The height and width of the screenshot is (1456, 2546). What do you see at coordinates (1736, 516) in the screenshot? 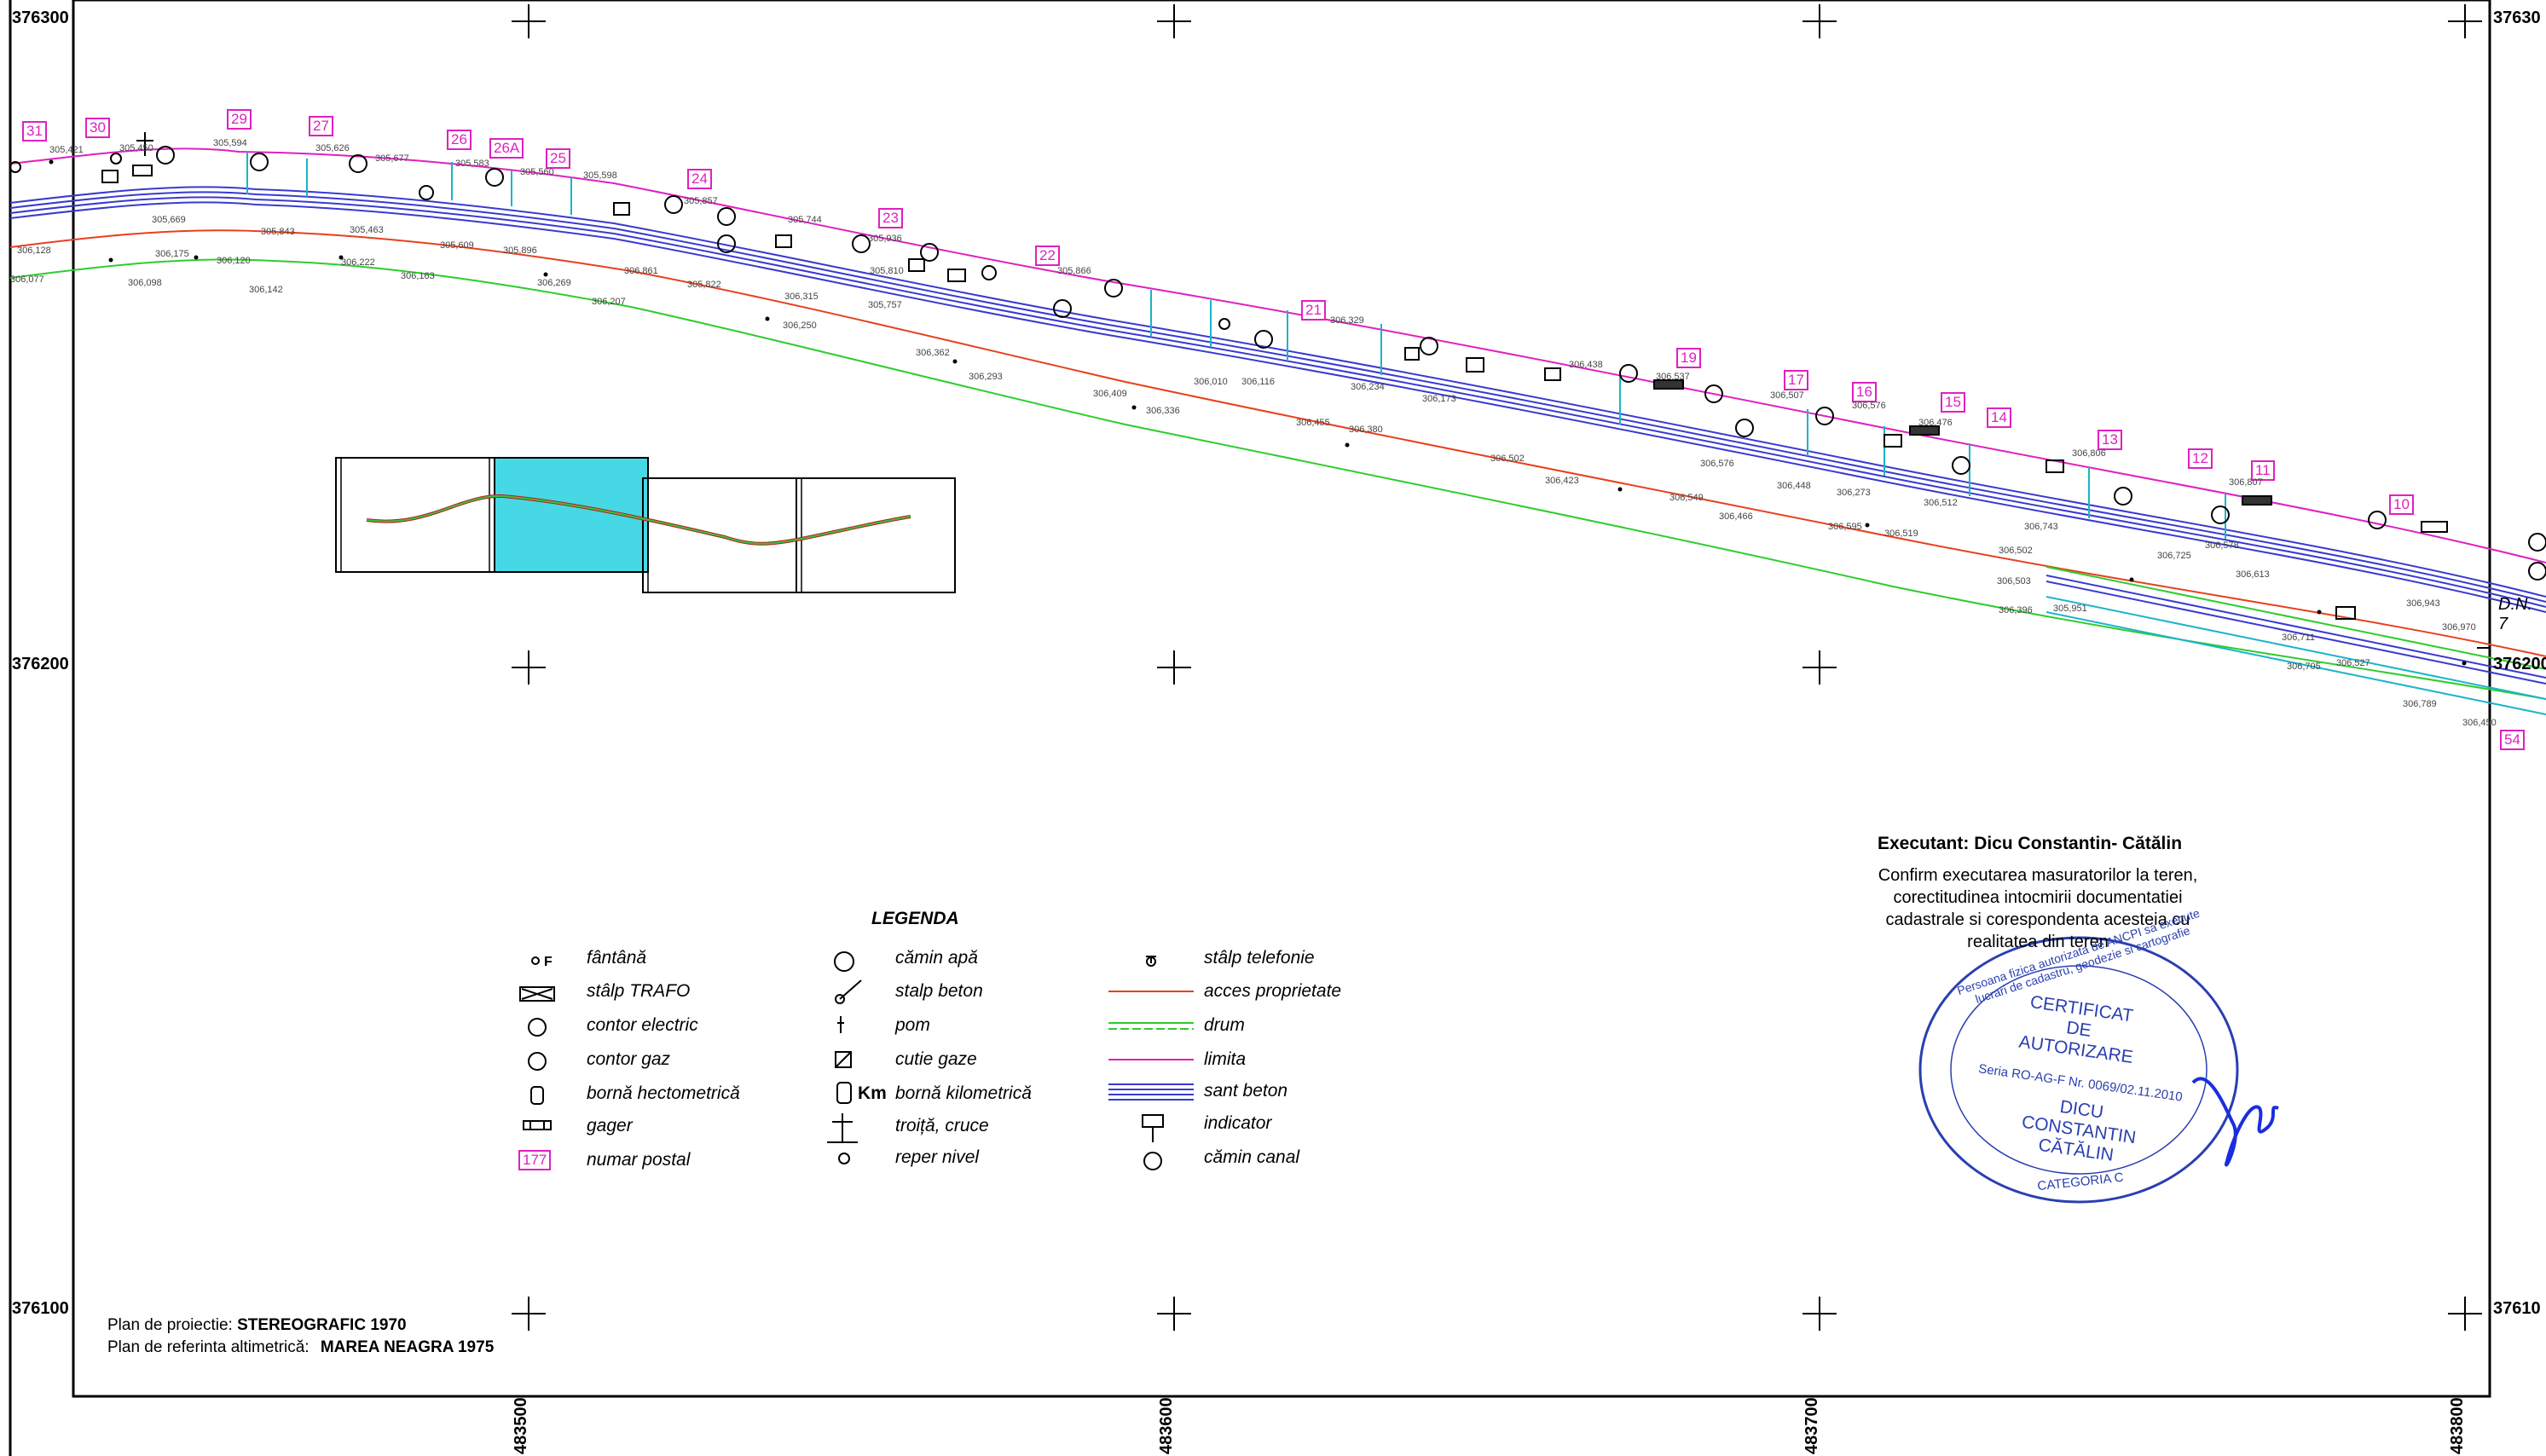
I see `elevation-label: 306,466` at bounding box center [1736, 516].